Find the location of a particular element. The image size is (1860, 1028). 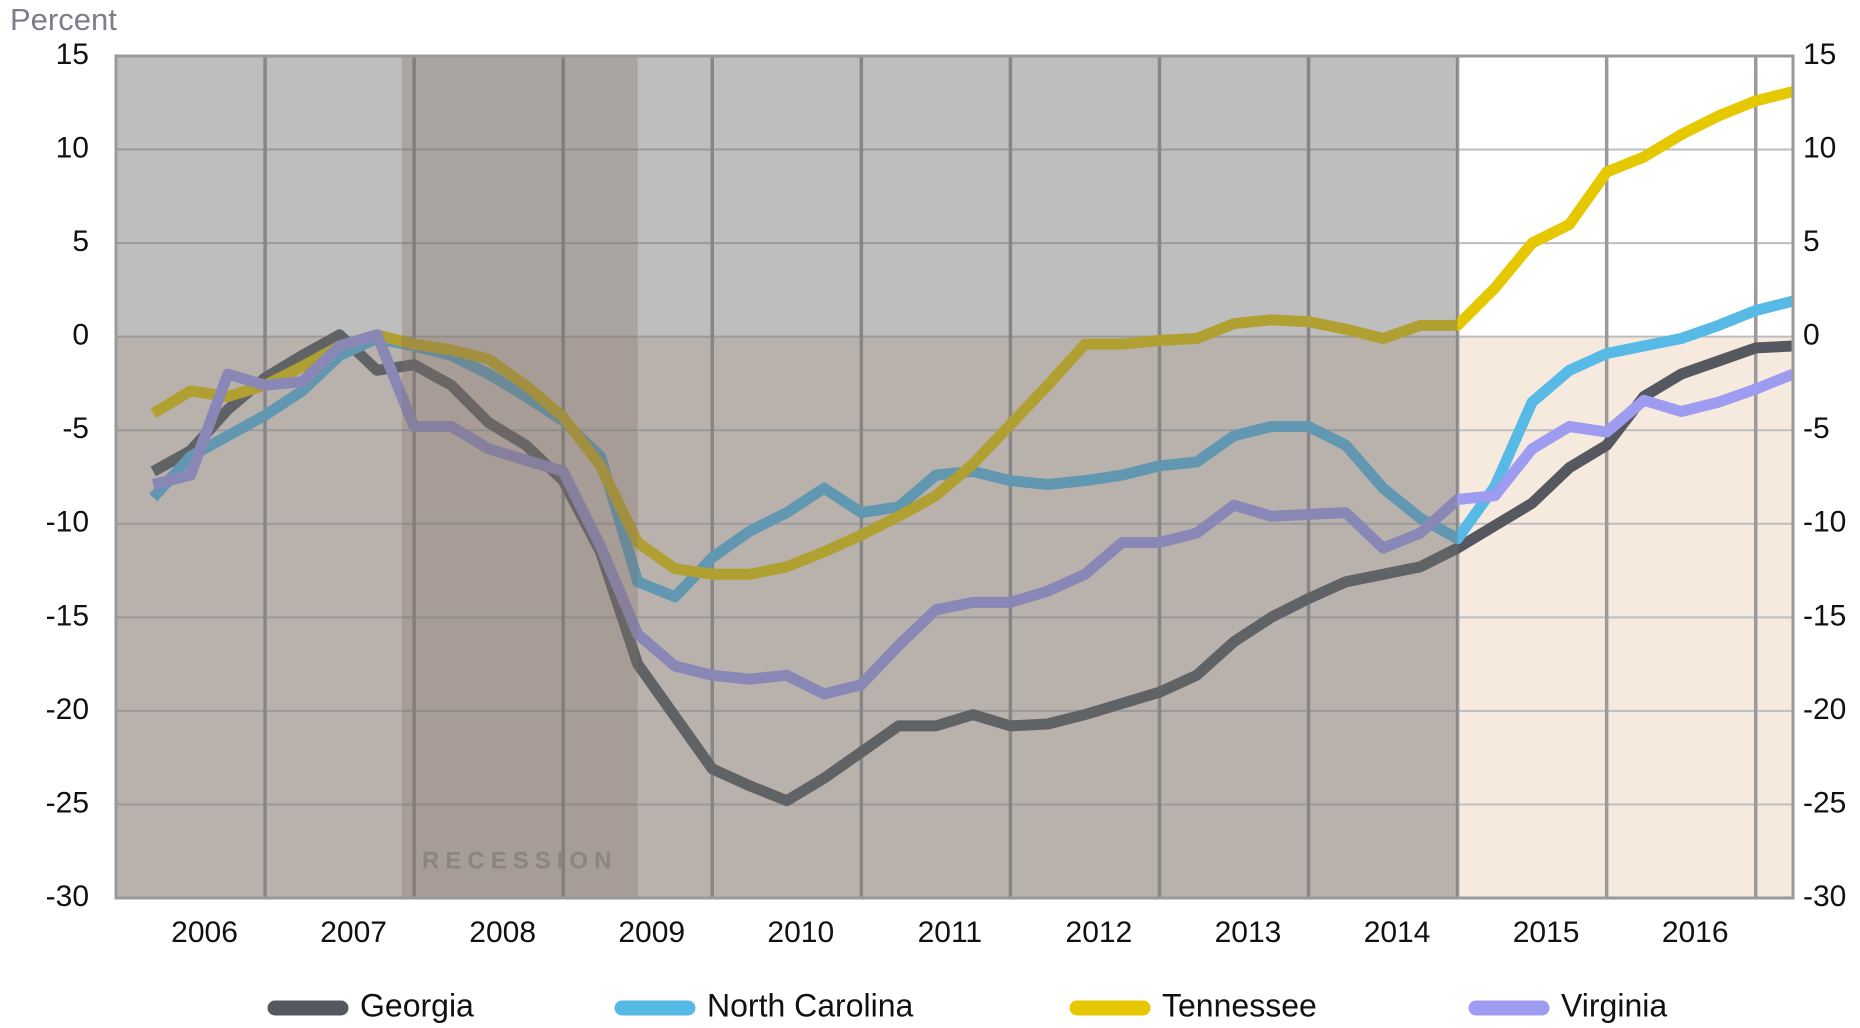

y-axis-label: Percent is located at coordinates (63, 19).